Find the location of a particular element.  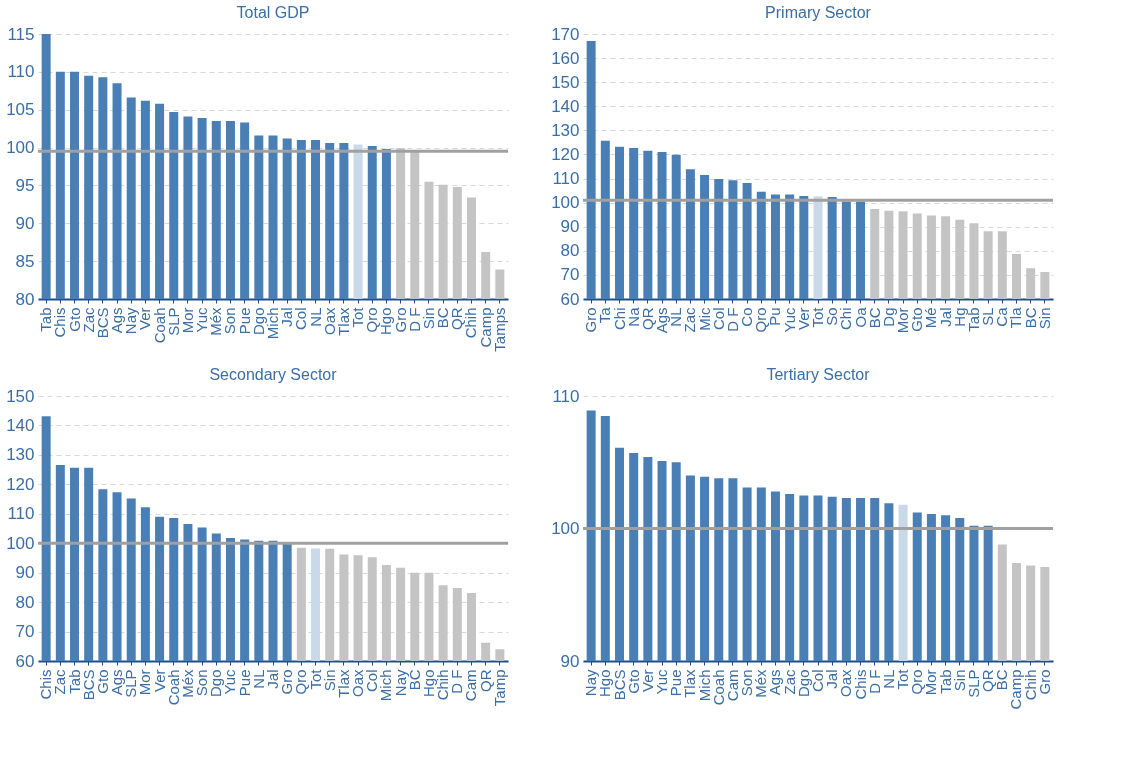

y-tick-label: 115 is located at coordinates (21, 34).